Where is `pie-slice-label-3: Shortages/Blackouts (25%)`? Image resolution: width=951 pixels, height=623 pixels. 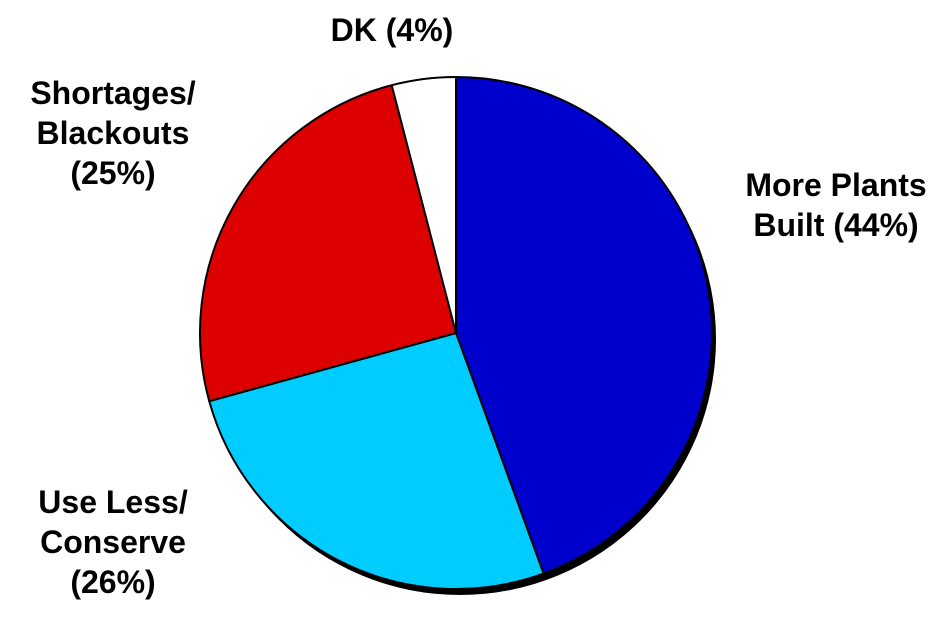
pie-slice-label-3: Shortages/Blackouts (25%) is located at coordinates (112, 133).